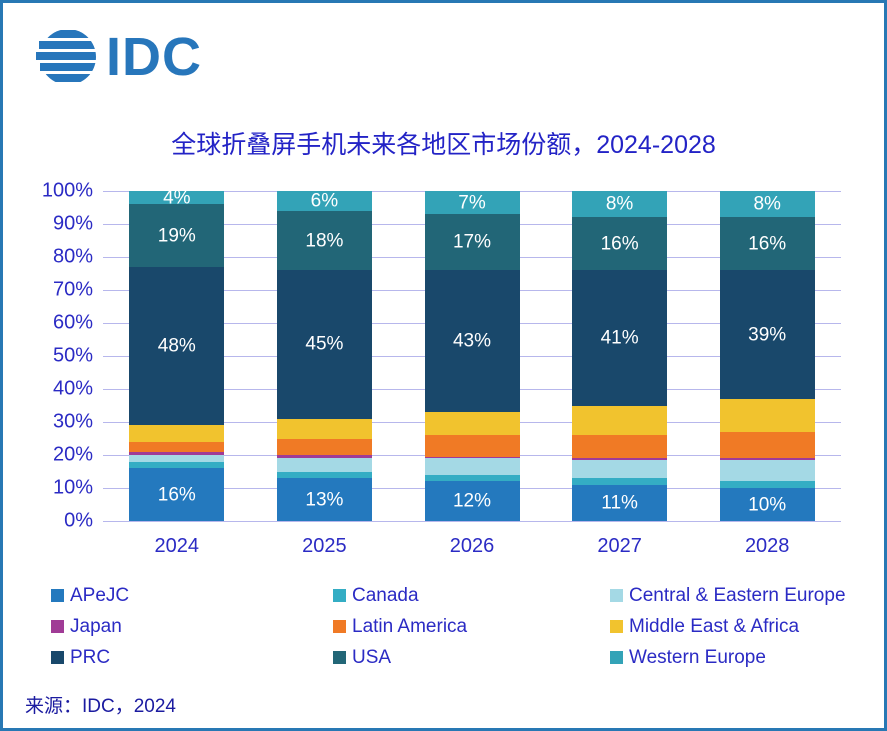 Image resolution: width=887 pixels, height=731 pixels. What do you see at coordinates (443, 145) in the screenshot?
I see `chart-title: 全球折叠屏手机未来各地区市场份额，2024-2028` at bounding box center [443, 145].